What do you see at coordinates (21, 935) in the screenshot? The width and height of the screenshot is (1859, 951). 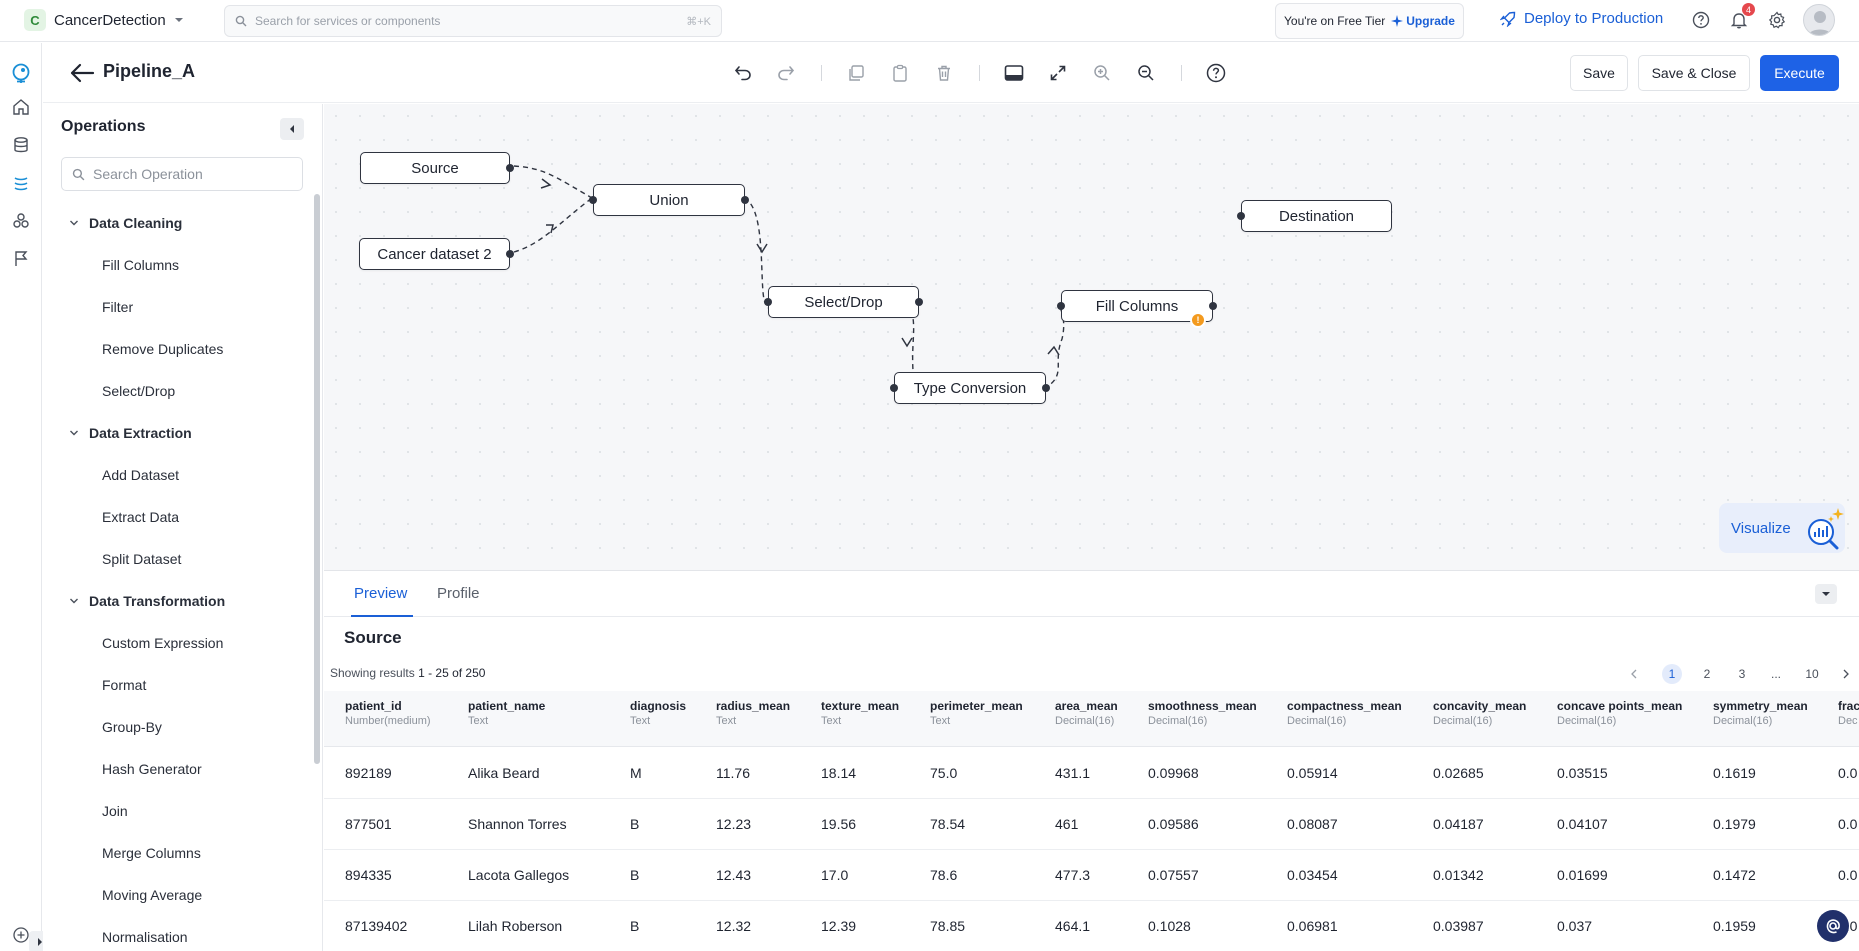 I see `rail-add` at bounding box center [21, 935].